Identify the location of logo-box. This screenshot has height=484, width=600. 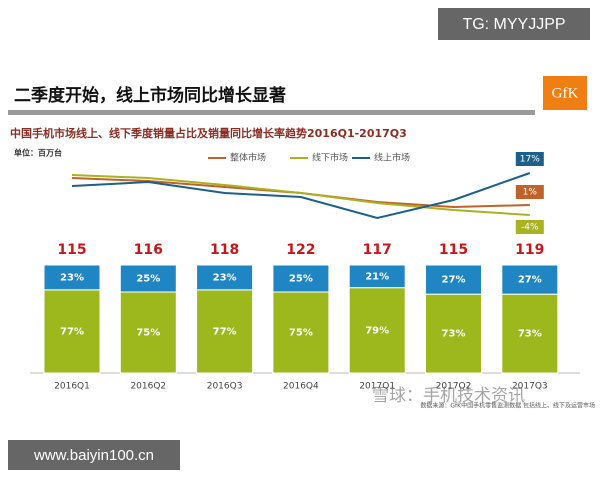
(565, 93).